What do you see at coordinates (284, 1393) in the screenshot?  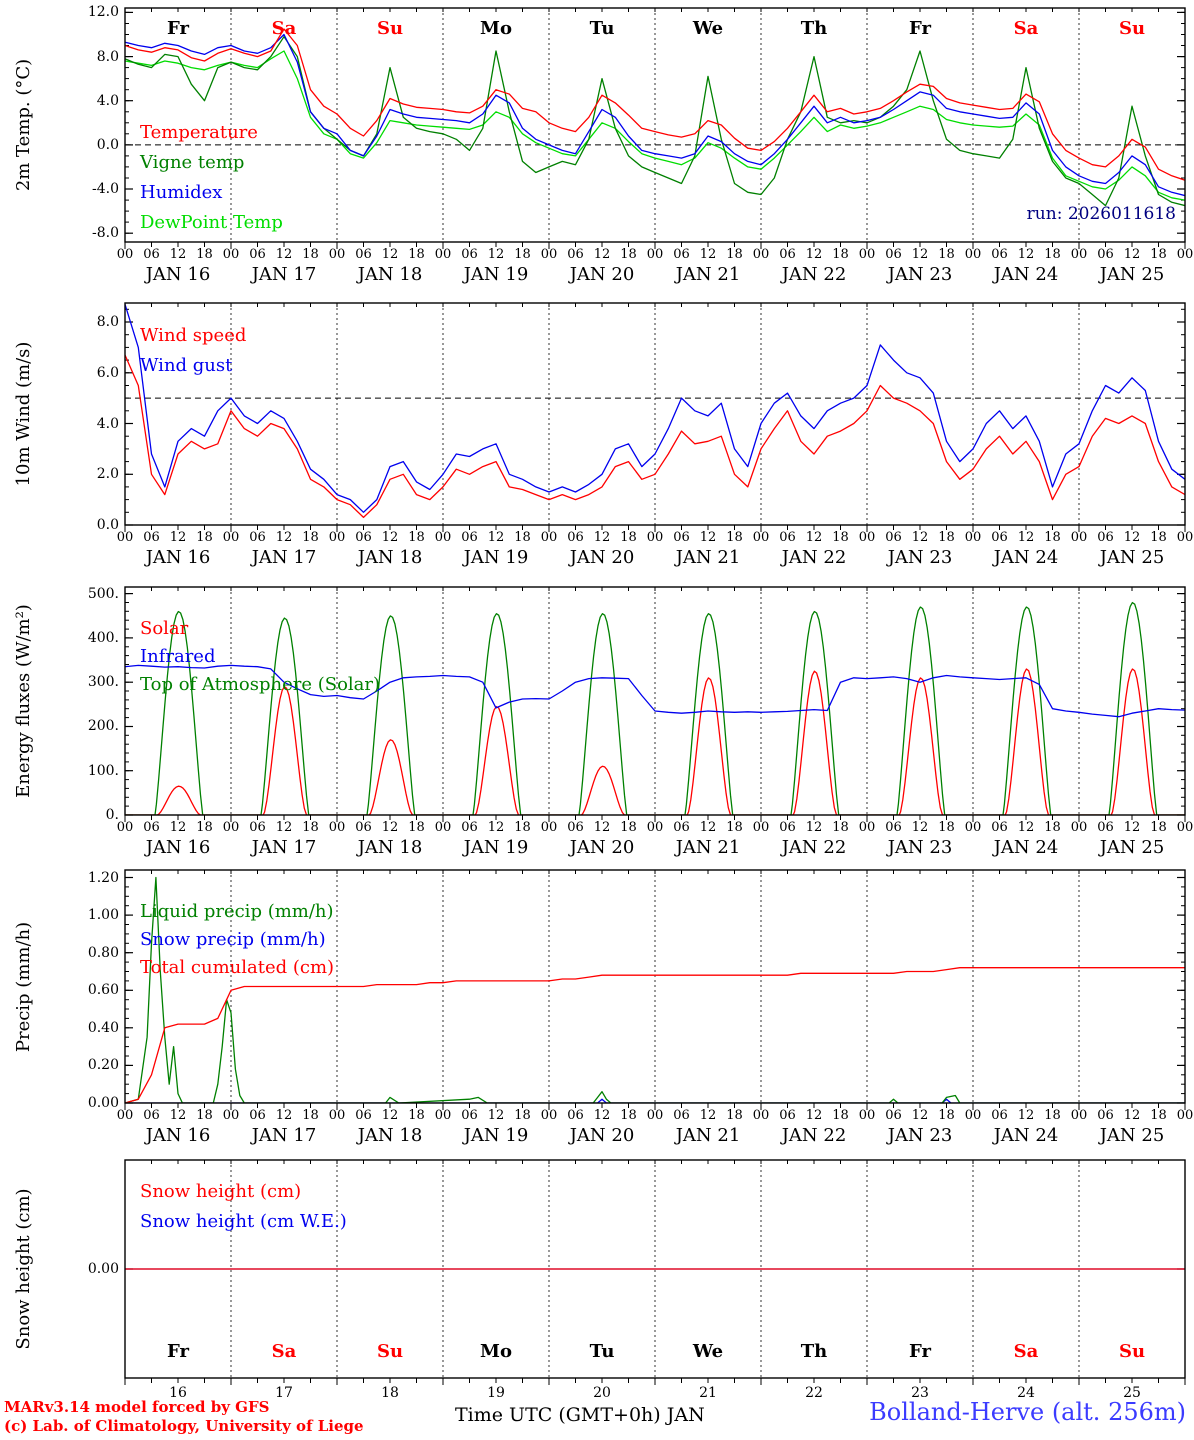 I see `day-number-label: 17` at bounding box center [284, 1393].